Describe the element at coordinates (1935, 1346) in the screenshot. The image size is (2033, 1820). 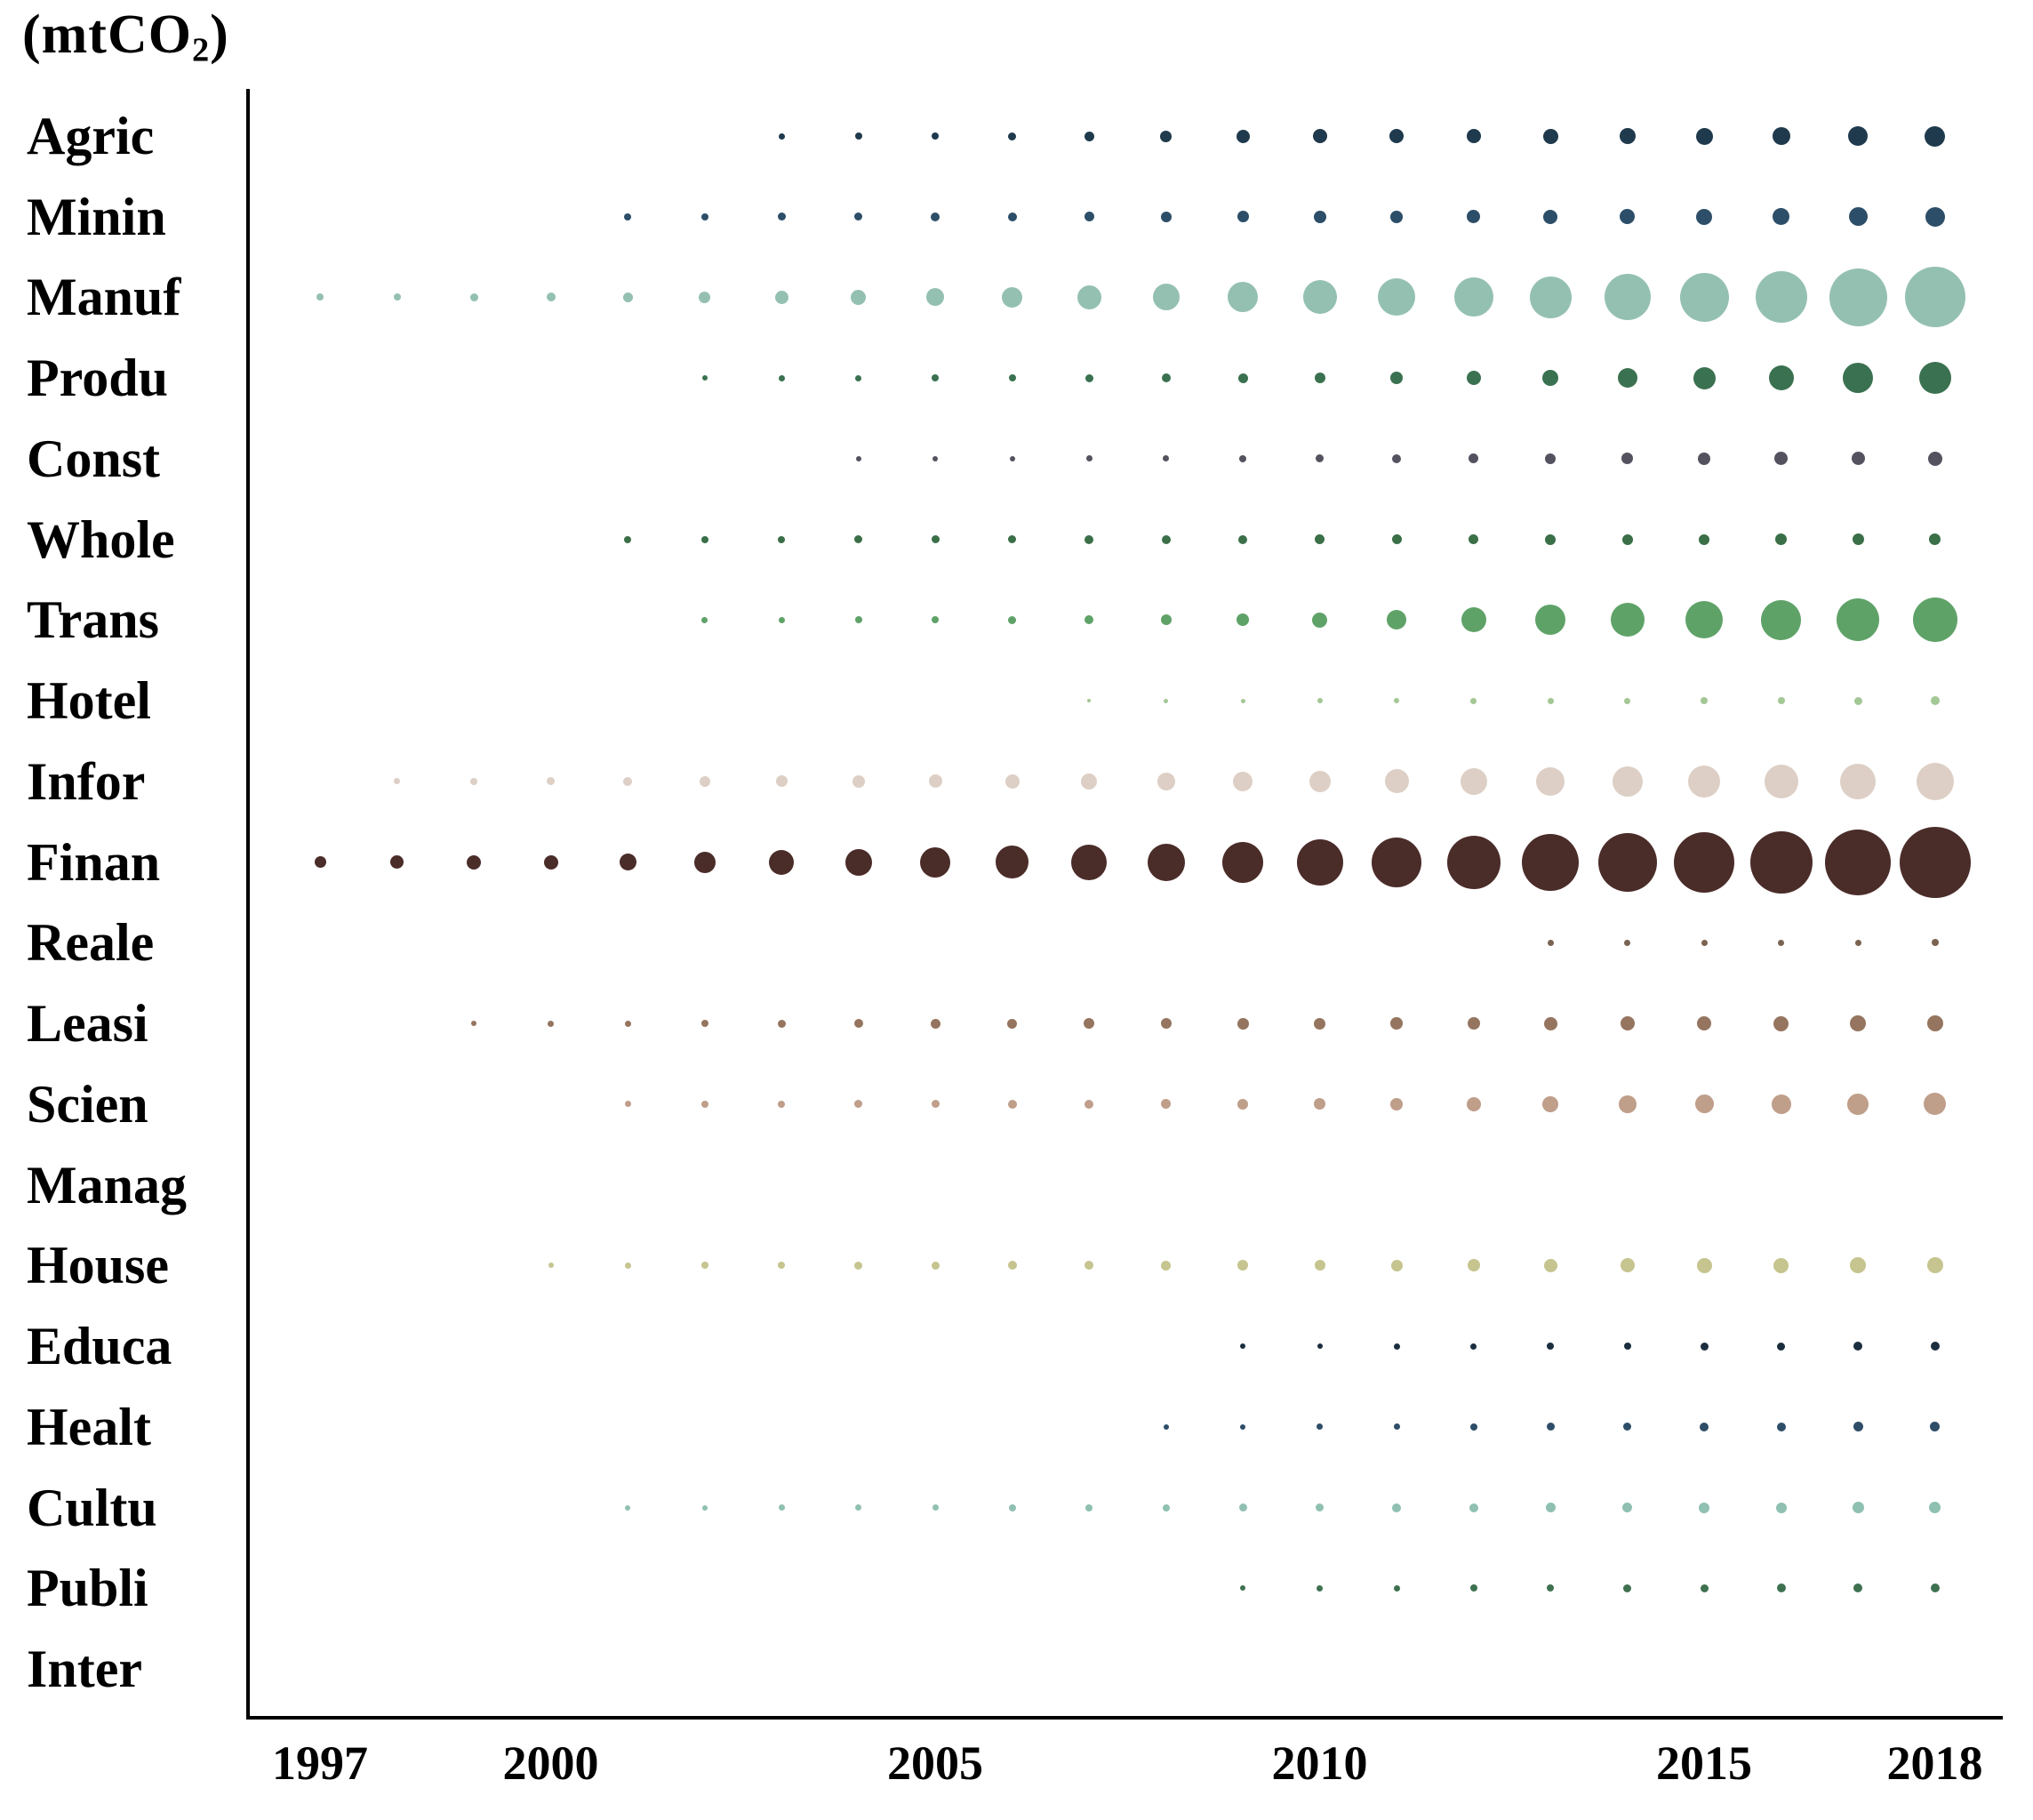
I see `bubble-educa-2018` at that location.